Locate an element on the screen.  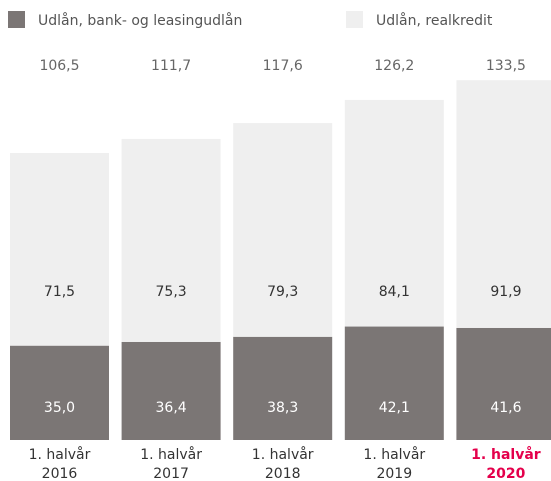
total-label: 126,2 is located at coordinates (394, 66).